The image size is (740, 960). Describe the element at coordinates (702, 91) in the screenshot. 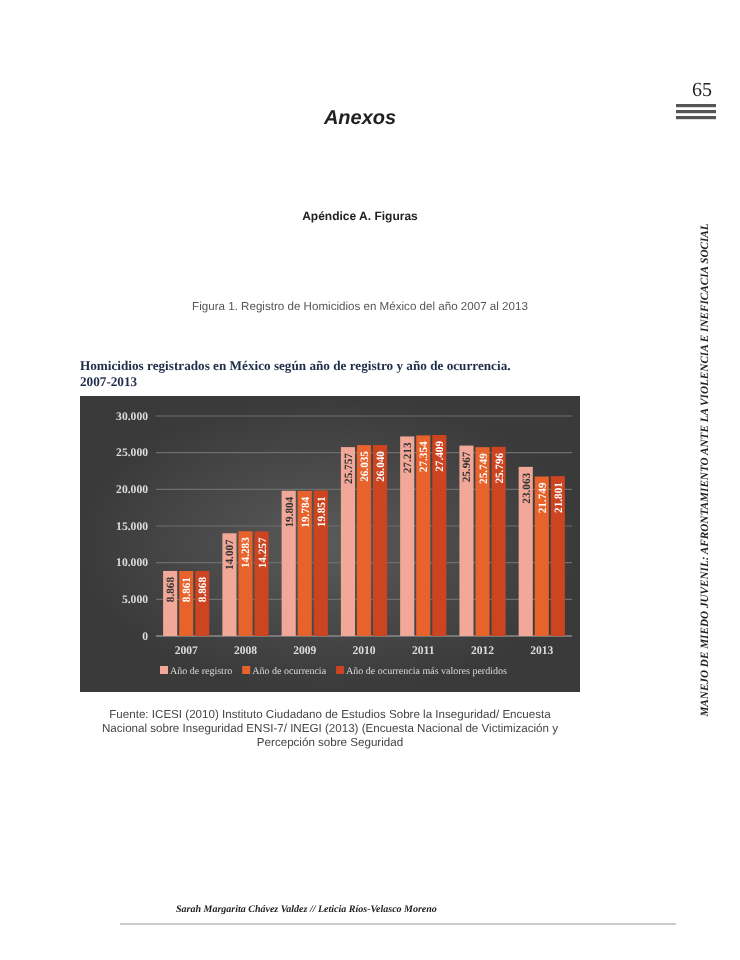

I see `text: 65` at that location.